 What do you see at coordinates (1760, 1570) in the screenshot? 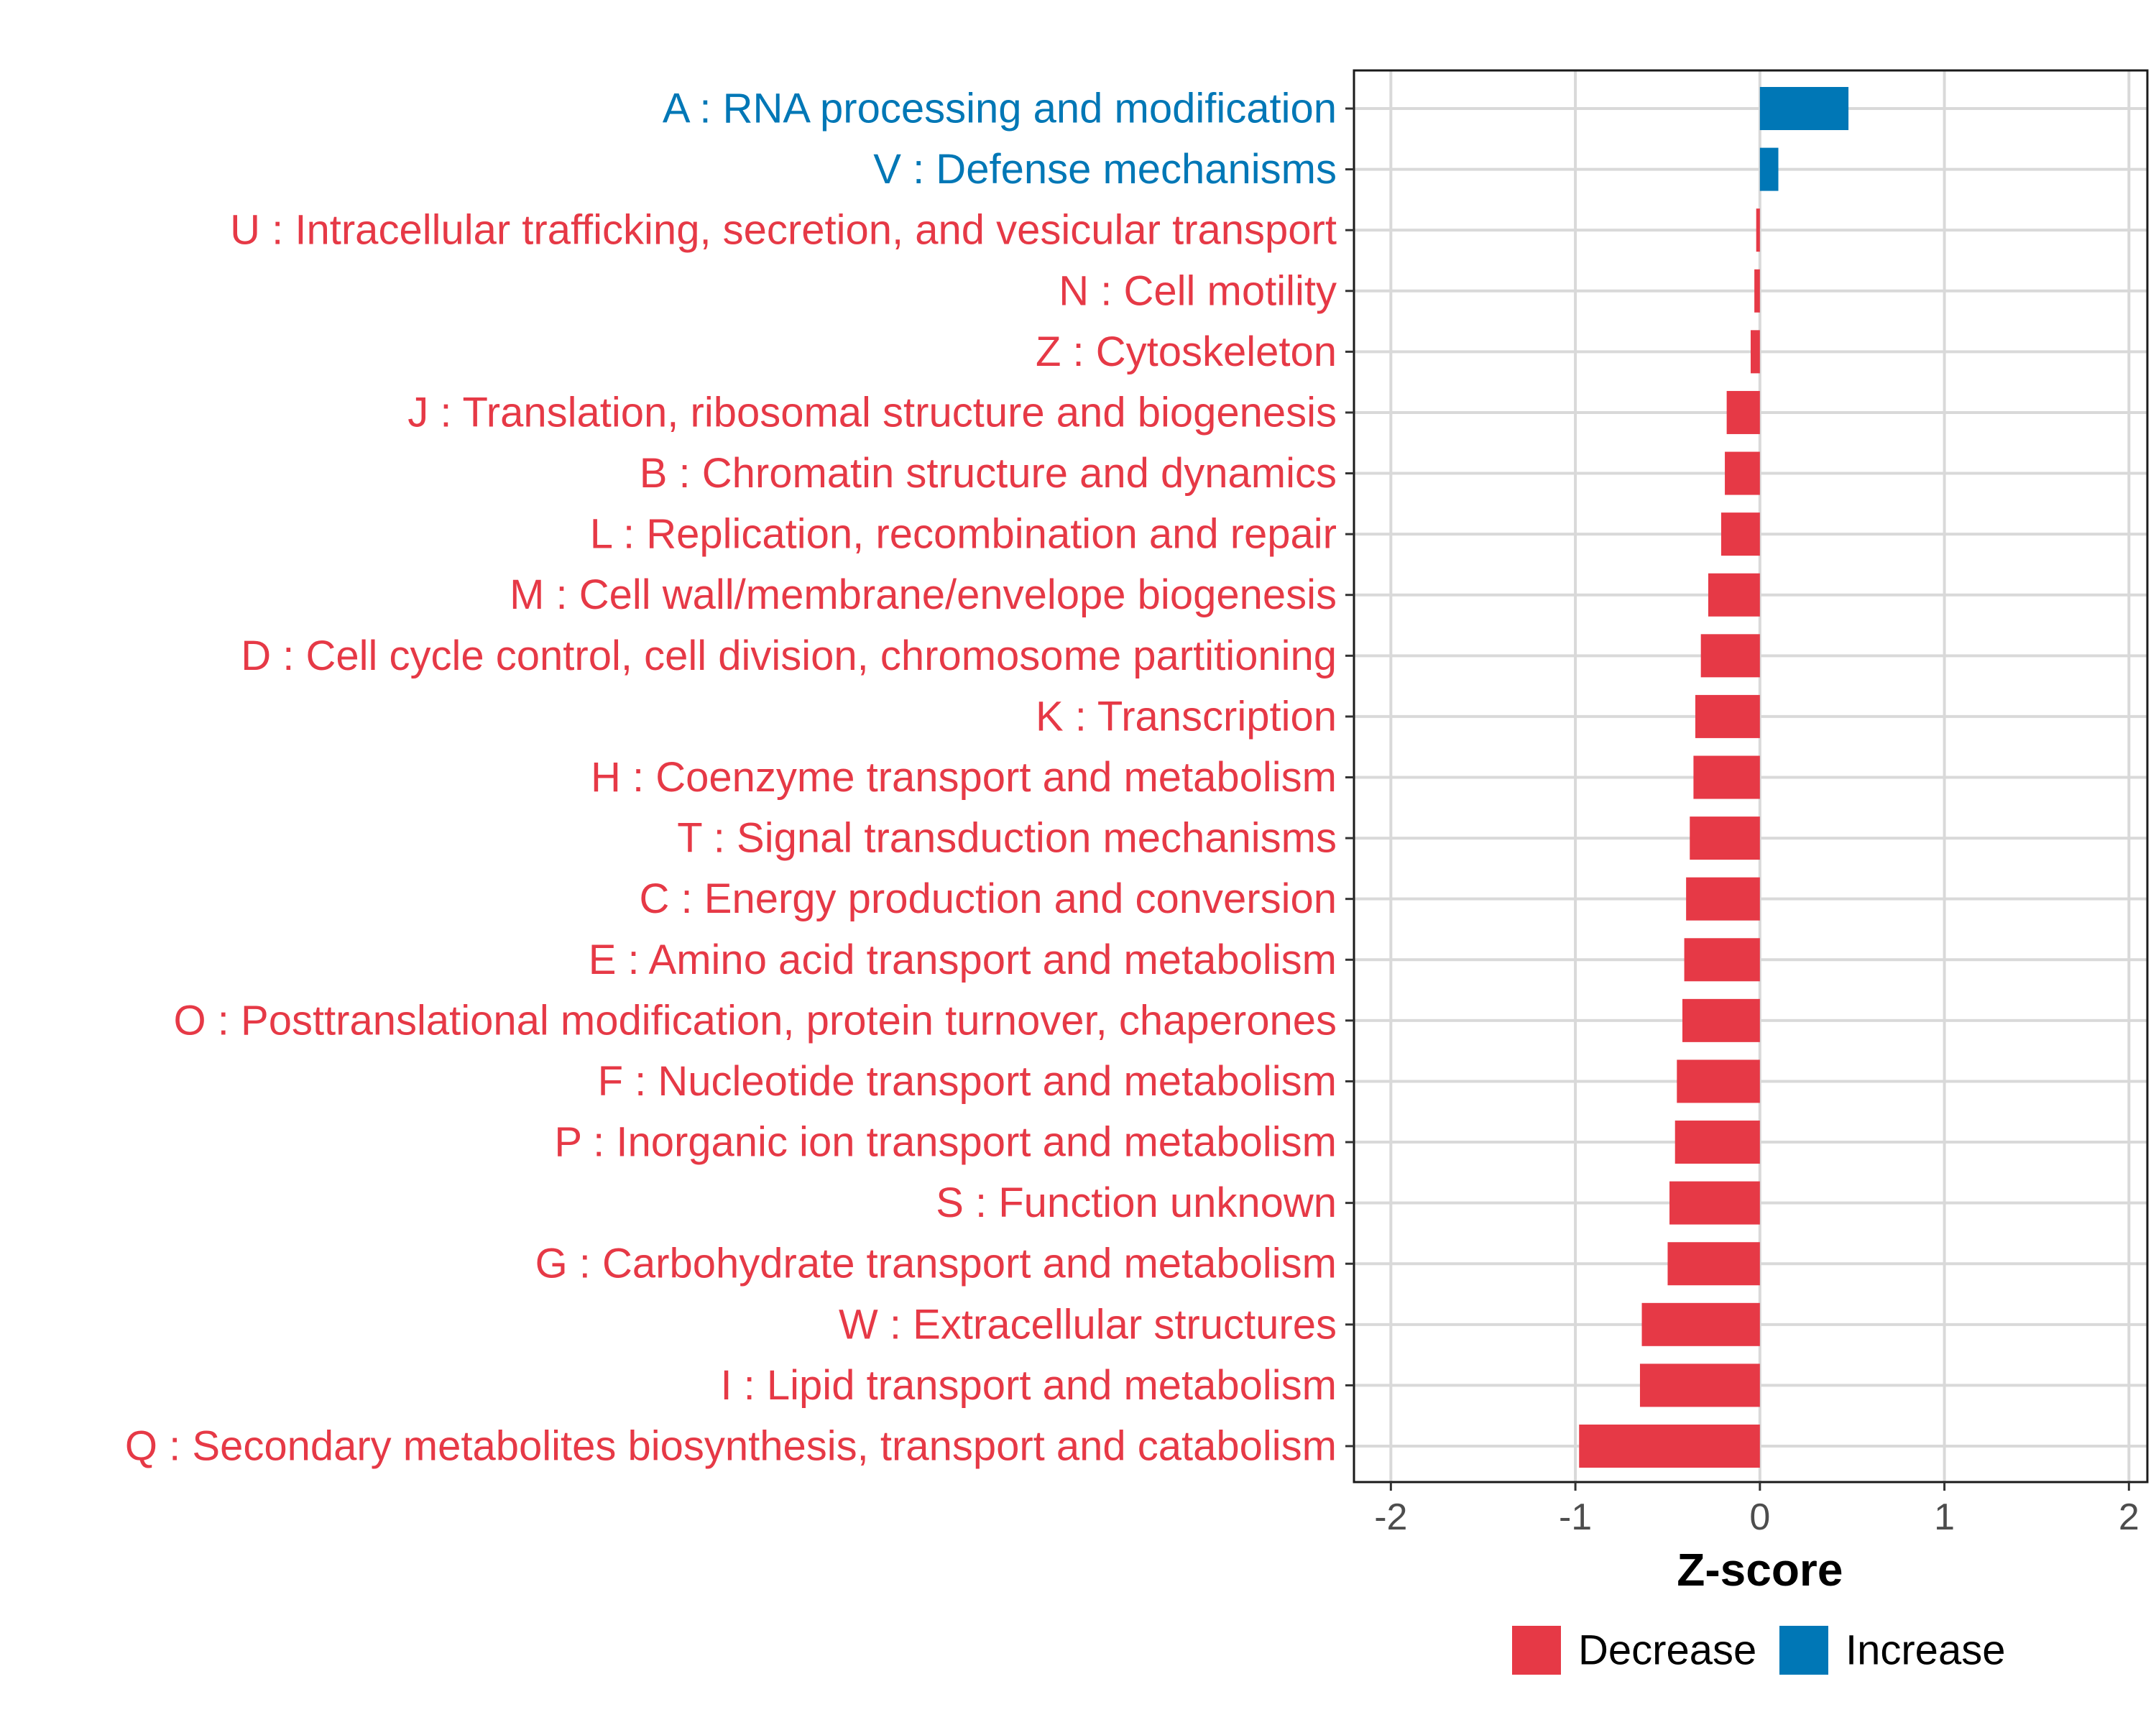
I see `x-axis-title: Z-score` at bounding box center [1760, 1570].